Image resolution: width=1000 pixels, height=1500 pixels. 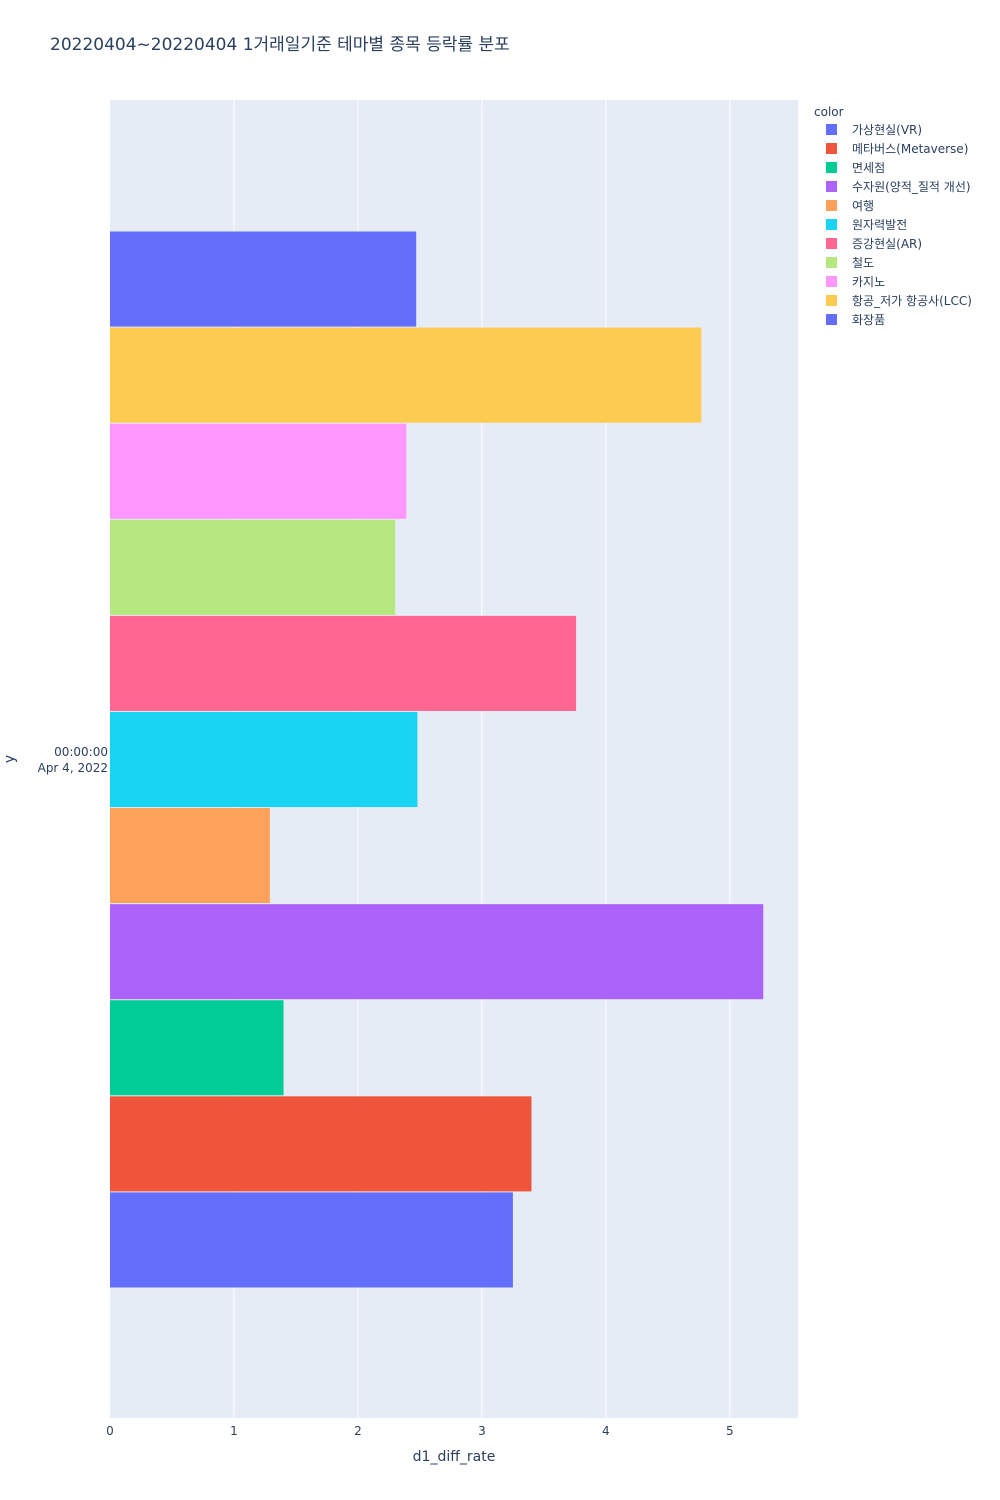 What do you see at coordinates (73, 760) in the screenshot?
I see `y-axis-tick: 00:00:00 Apr 4, 2022` at bounding box center [73, 760].